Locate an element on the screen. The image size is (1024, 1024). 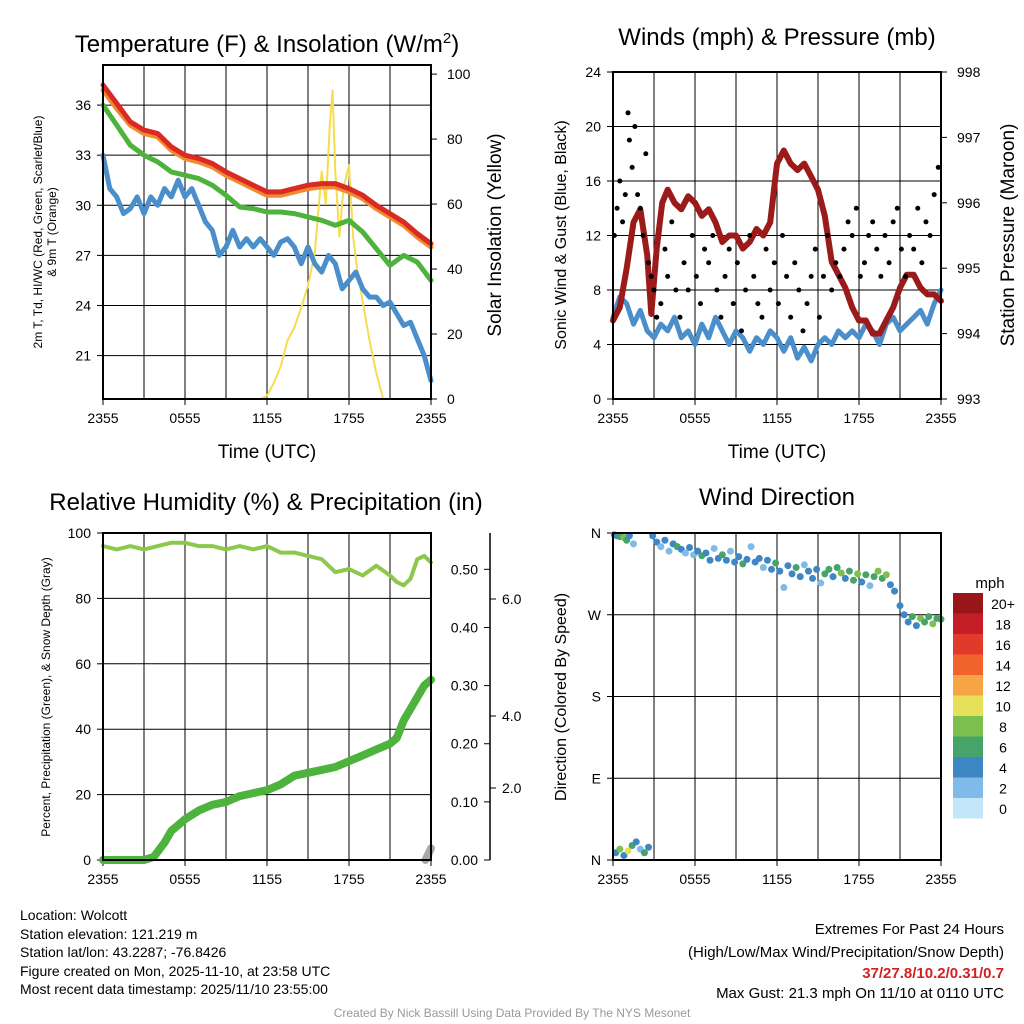
legend-label: 16 is located at coordinates (1003, 645).